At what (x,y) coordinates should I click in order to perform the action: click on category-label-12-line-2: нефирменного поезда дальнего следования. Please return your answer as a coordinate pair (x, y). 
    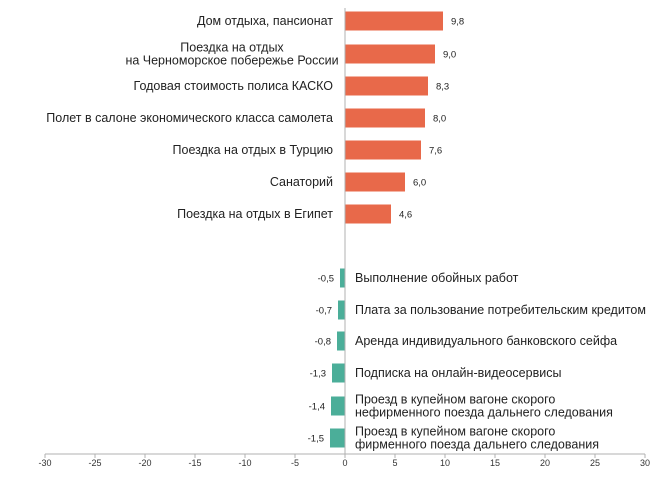
    Looking at the image, I should click on (484, 413).